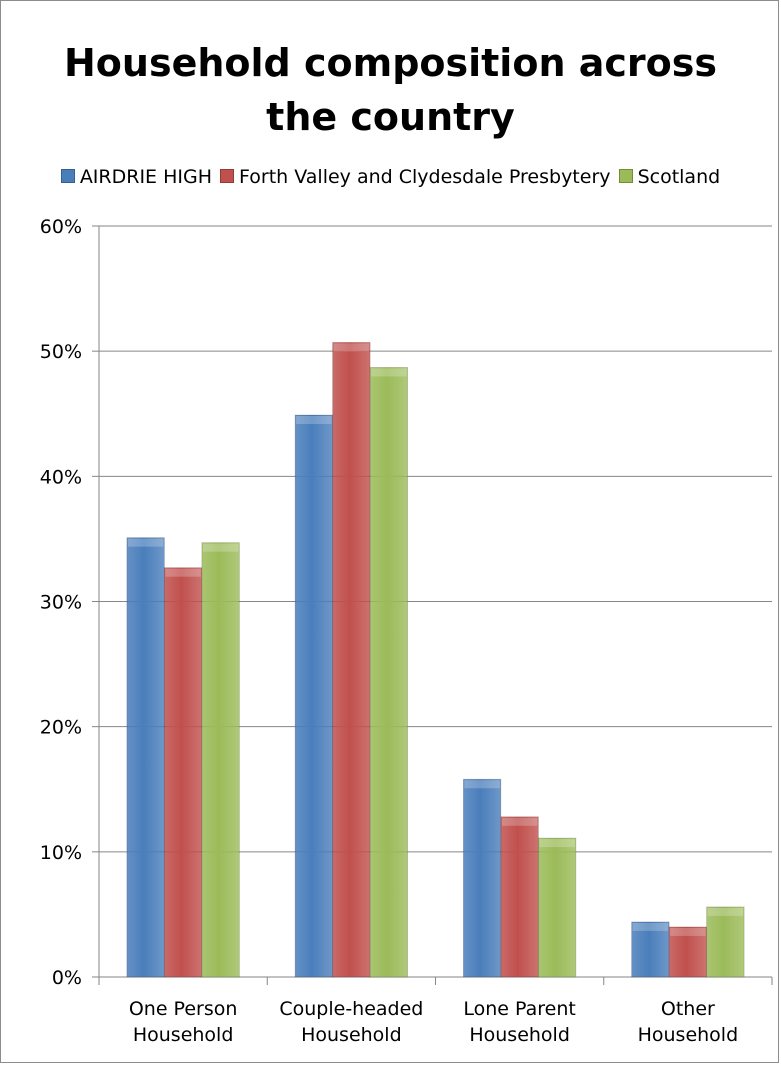  I want to click on y-tick-label: 20%, so click(61, 728).